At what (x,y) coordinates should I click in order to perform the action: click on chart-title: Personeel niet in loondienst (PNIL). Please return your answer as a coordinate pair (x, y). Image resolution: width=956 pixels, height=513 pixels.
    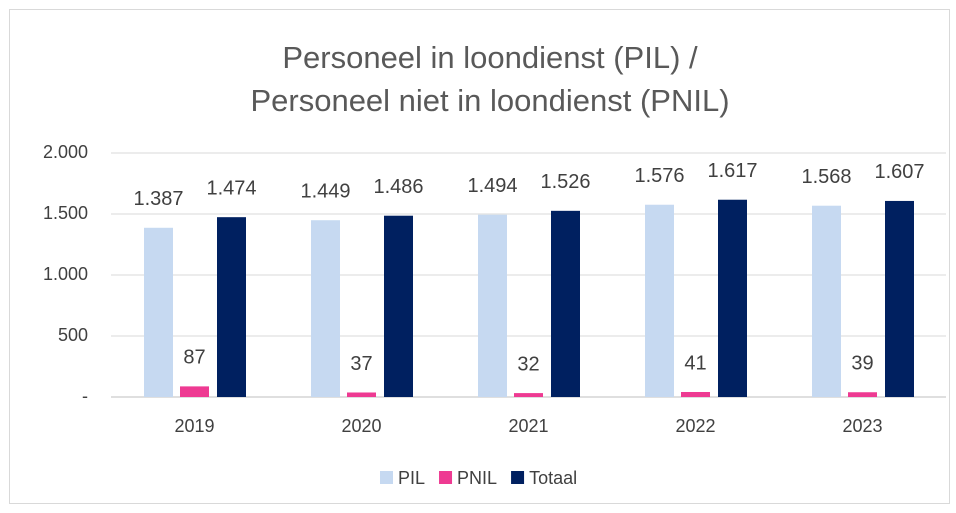
    Looking at the image, I should click on (489, 100).